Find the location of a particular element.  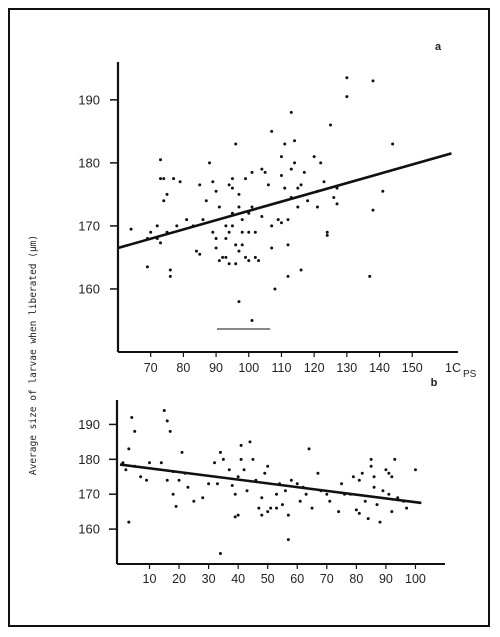

regression-line is located at coordinates (284, 201).